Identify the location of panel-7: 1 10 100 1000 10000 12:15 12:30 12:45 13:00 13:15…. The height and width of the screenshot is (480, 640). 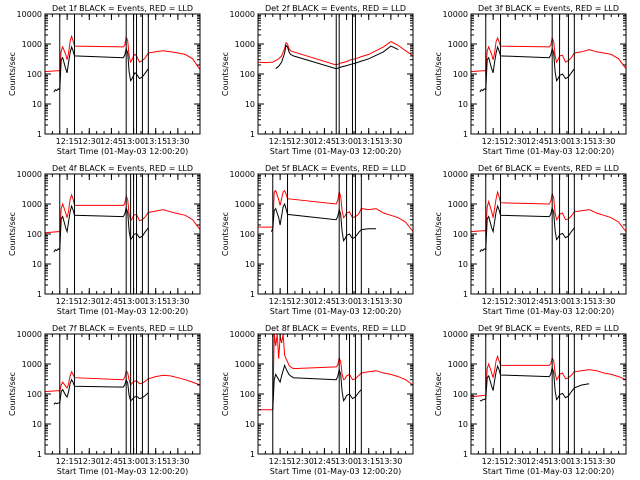
(104, 400).